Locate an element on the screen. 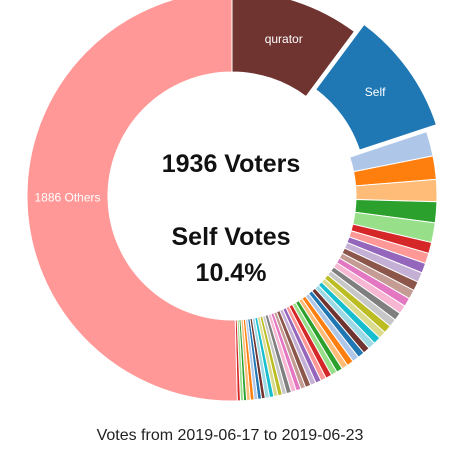 Image resolution: width=473 pixels, height=452 pixels. slice-label-50: 1886 Others is located at coordinates (67, 197).